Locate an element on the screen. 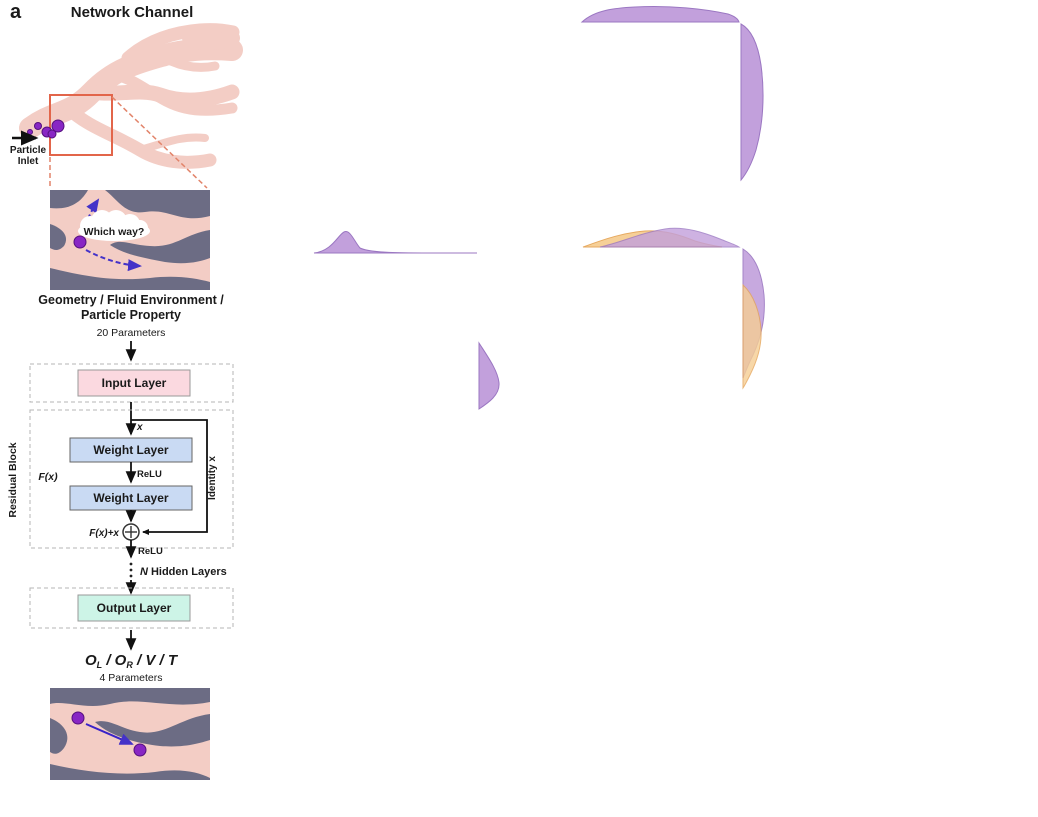 The height and width of the screenshot is (817, 1038). zoom-connector-right is located at coordinates (159, 142).